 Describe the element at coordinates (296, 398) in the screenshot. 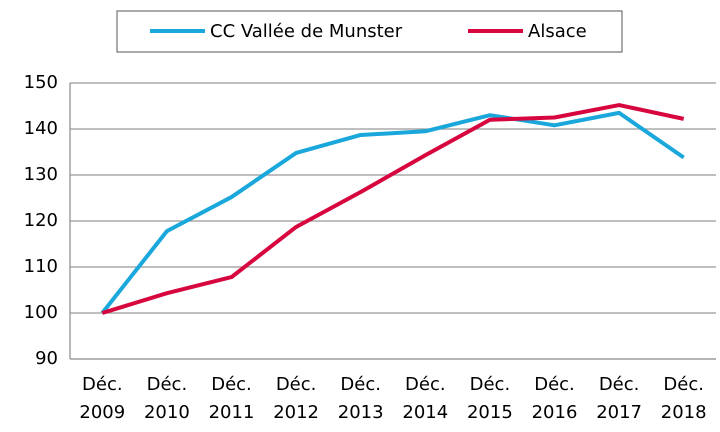

I see `x-tick-label: Déc. 2012` at that location.